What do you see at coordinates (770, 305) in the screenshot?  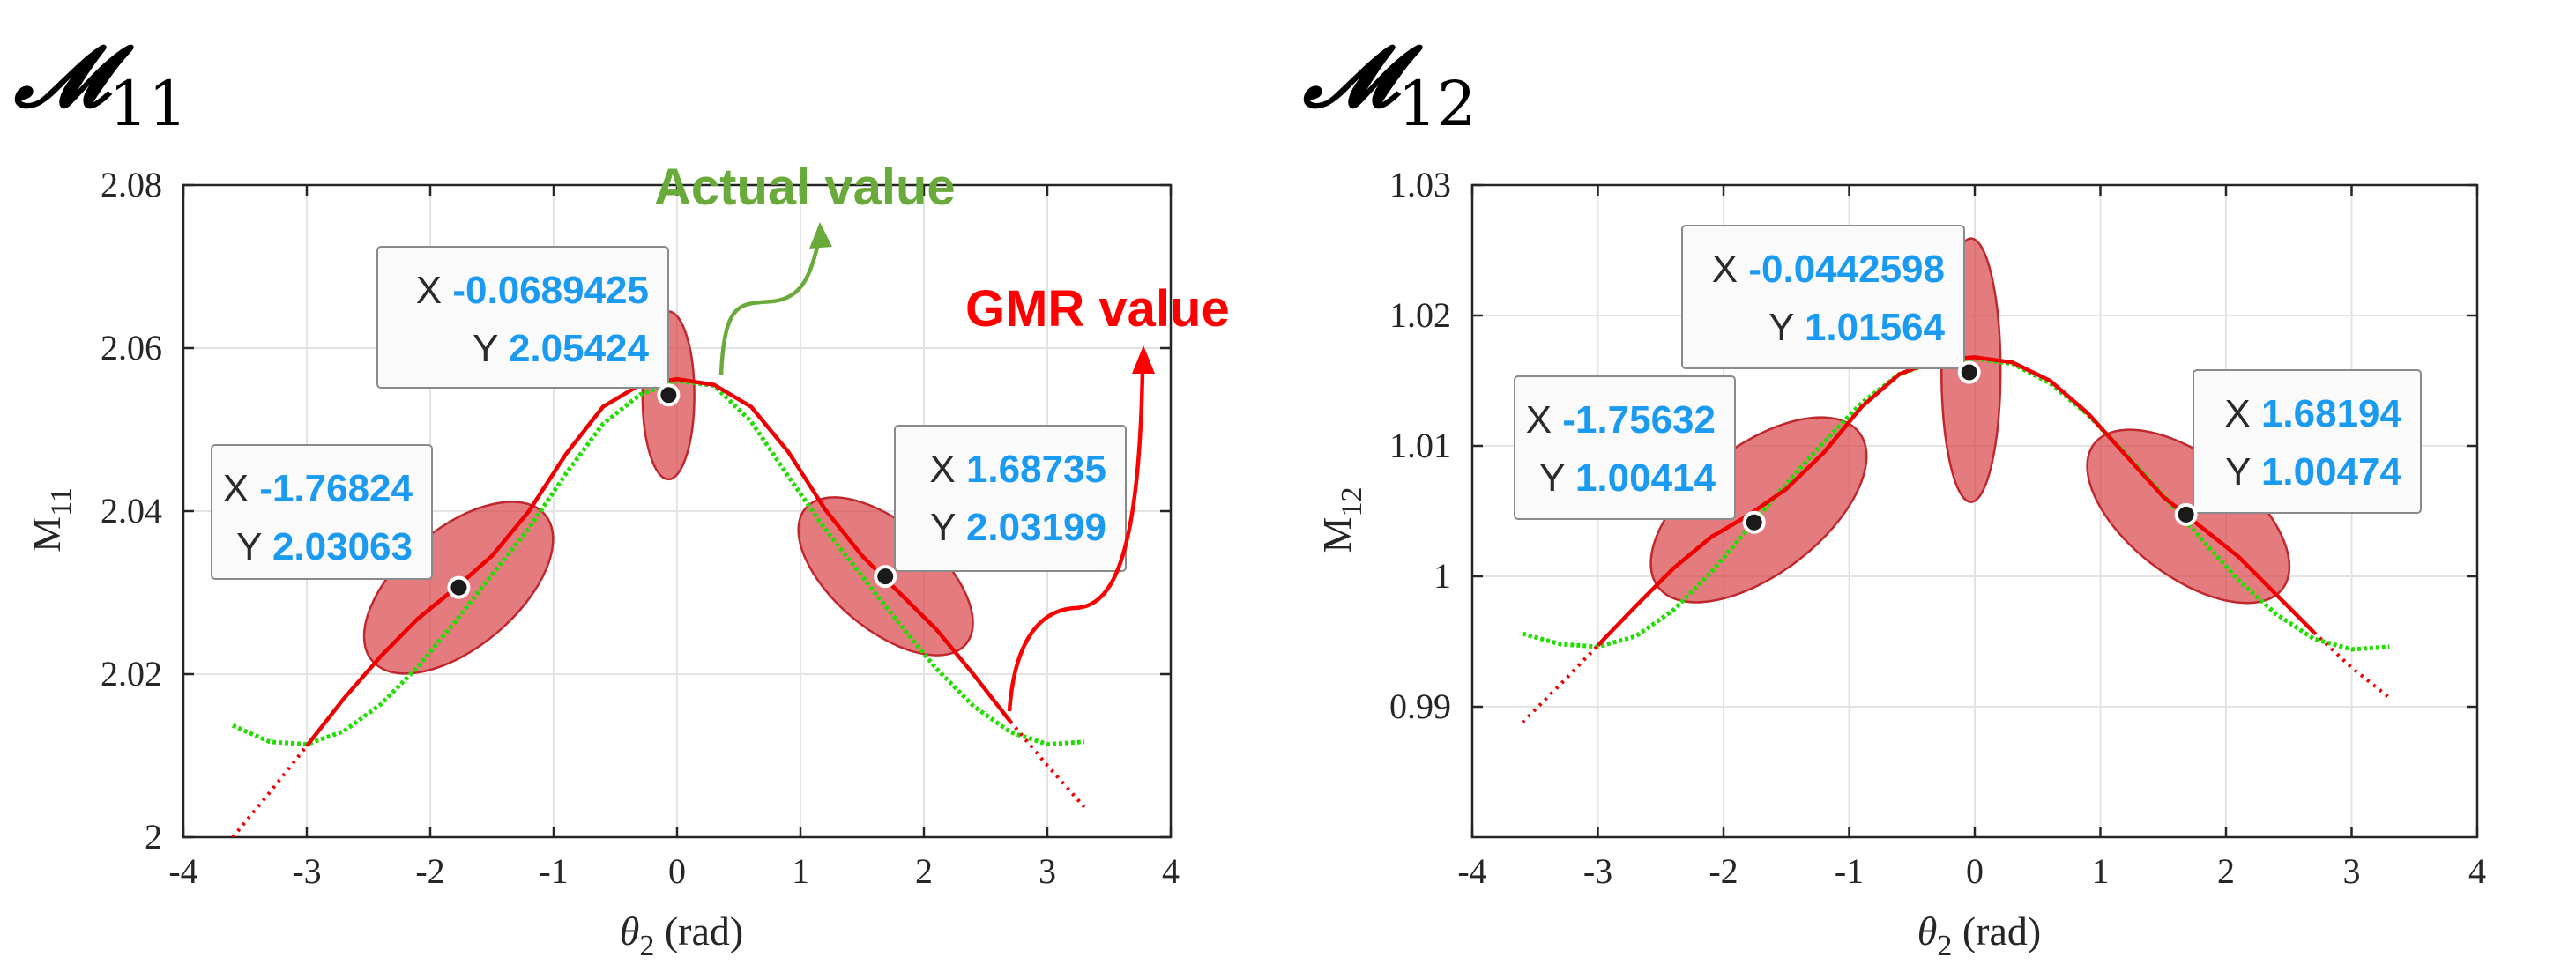 I see `annotation-actual-arrow` at bounding box center [770, 305].